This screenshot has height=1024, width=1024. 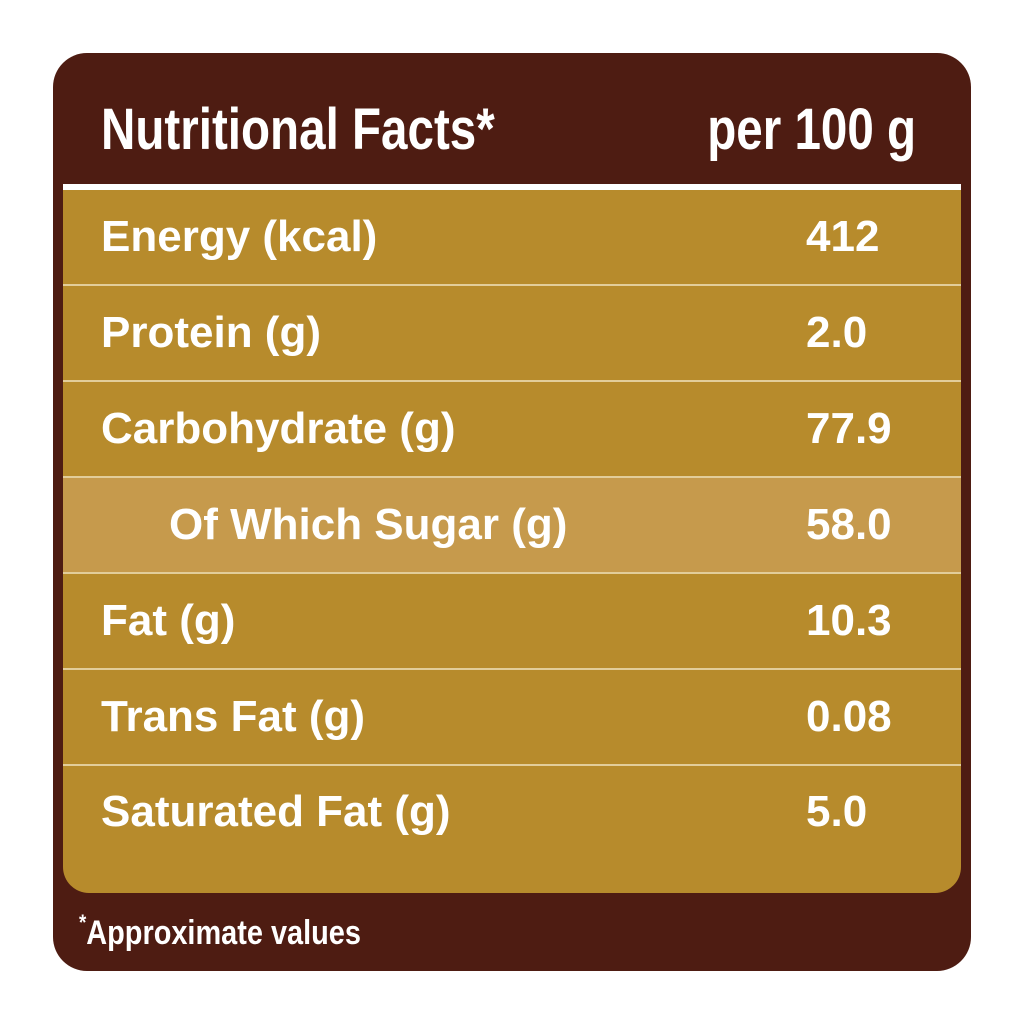 I want to click on footnote: *Approximate values, so click(x=220, y=931).